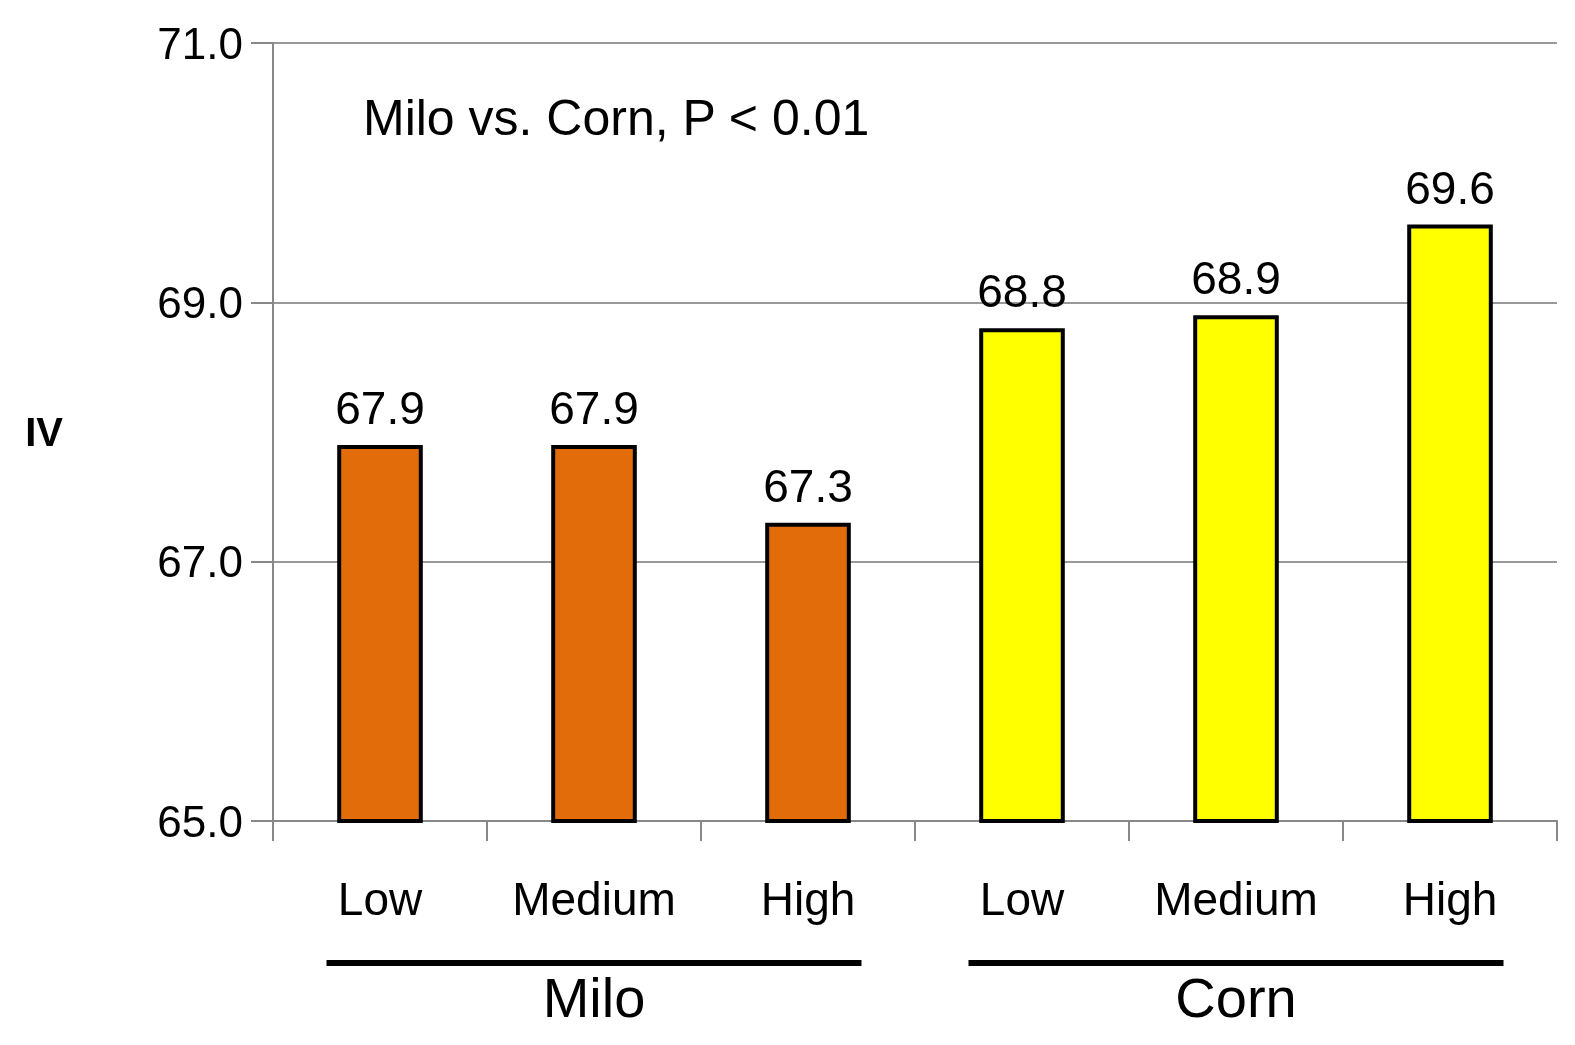  I want to click on text: Milo, so click(594, 997).